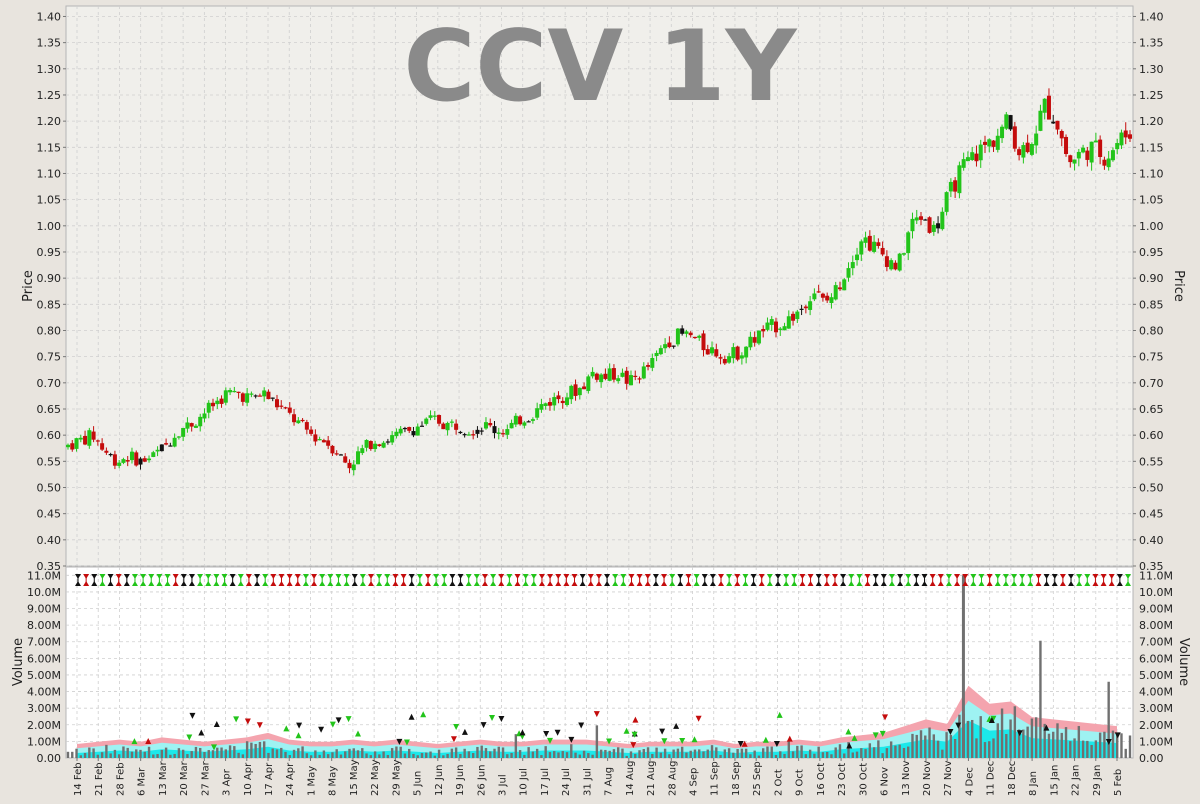  What do you see at coordinates (882, 733) in the screenshot?
I see `volume-marker-down` at bounding box center [882, 733].